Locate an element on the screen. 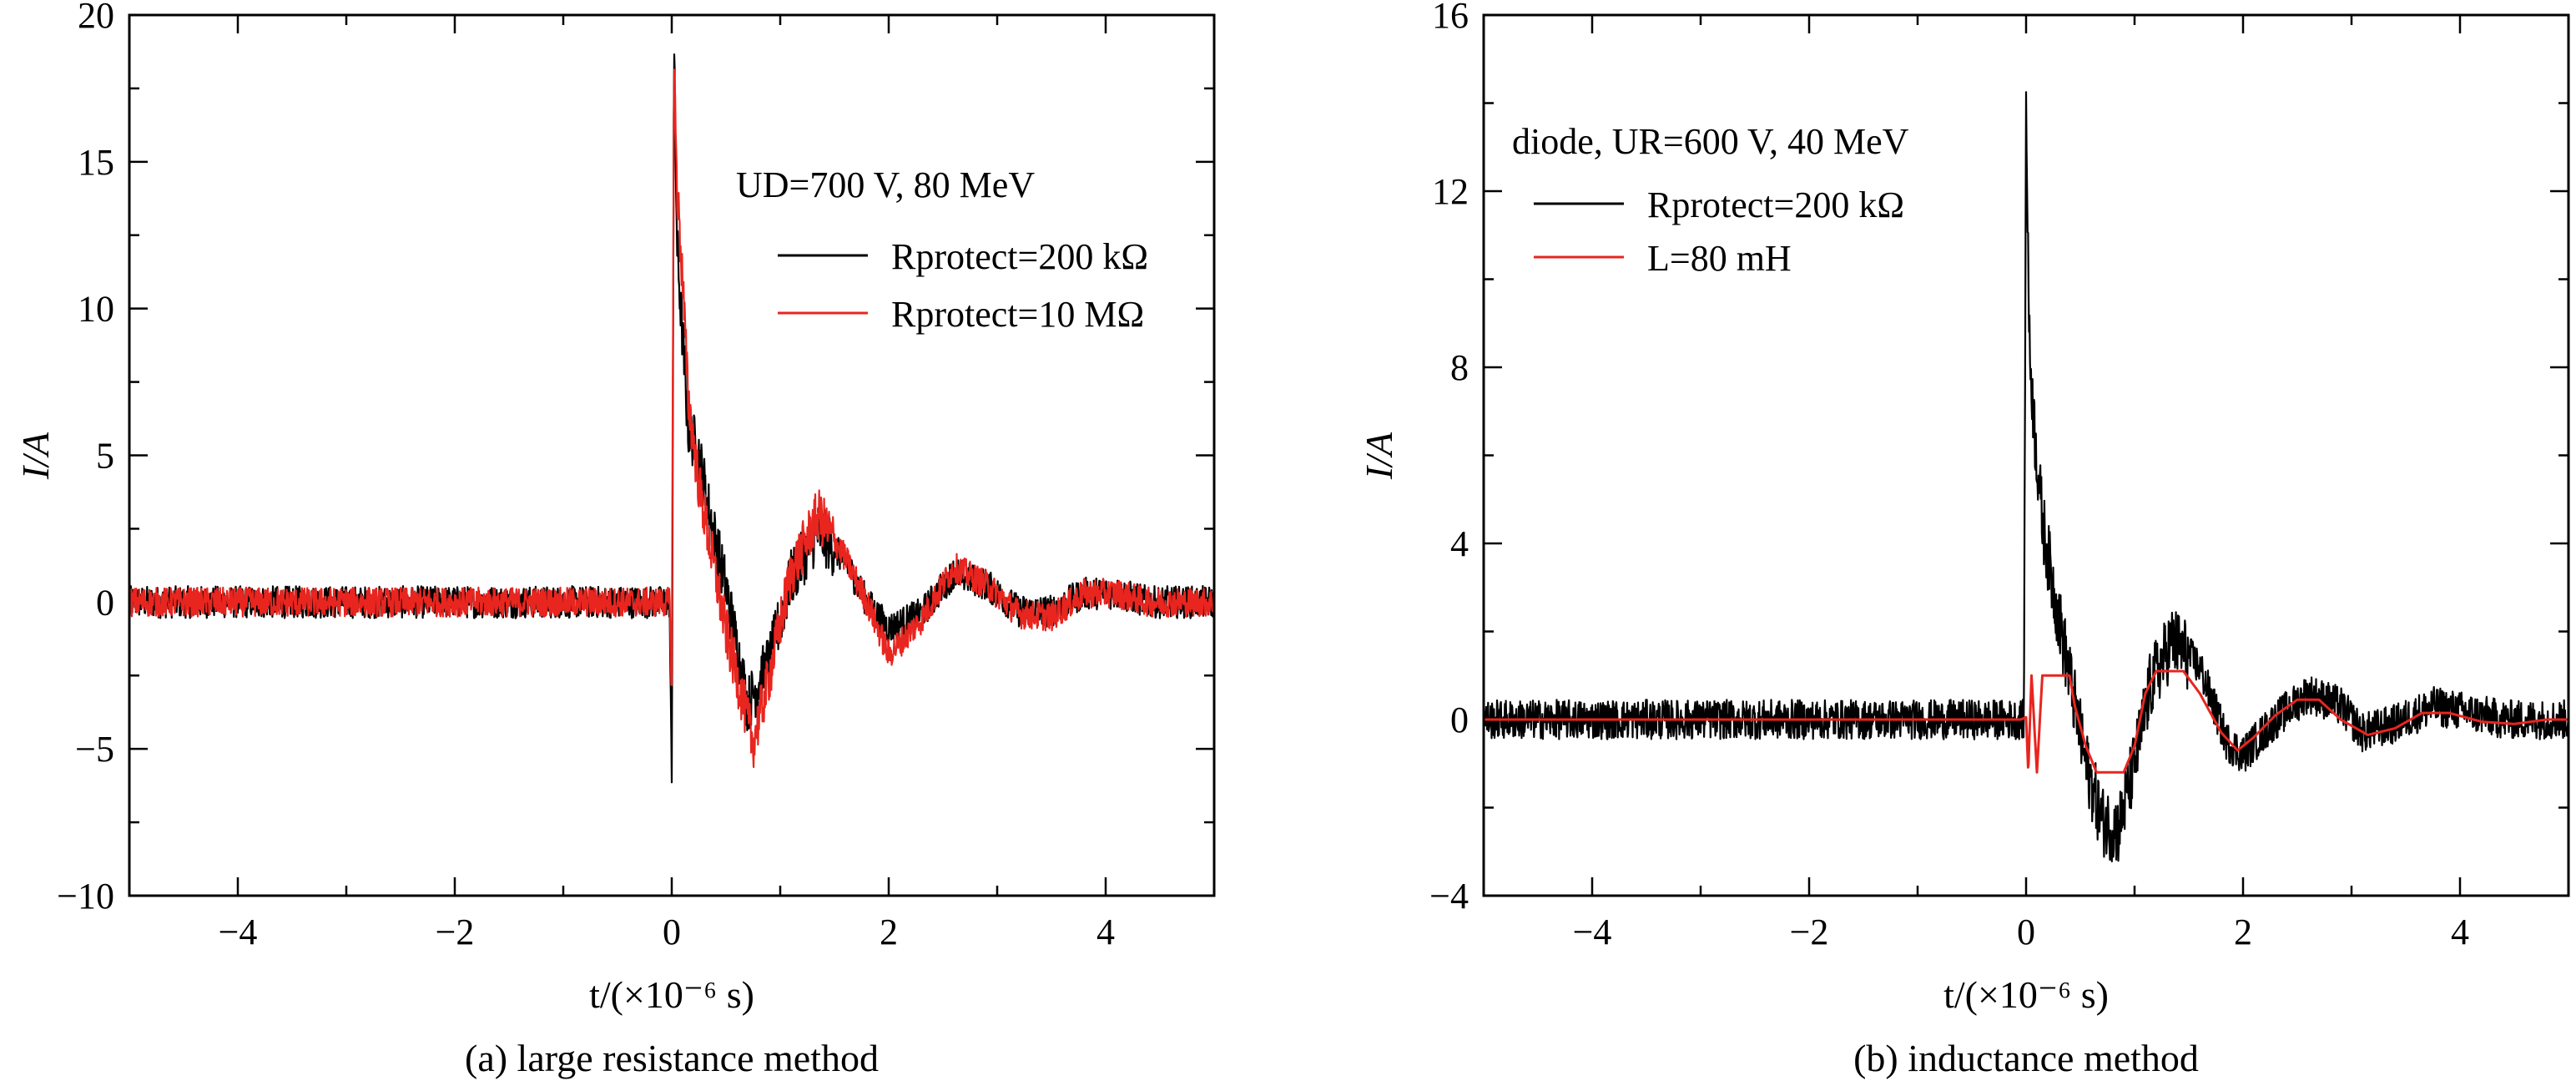  panel-a-legend-label-1: Rprotect=10 MΩ is located at coordinates (1018, 315).